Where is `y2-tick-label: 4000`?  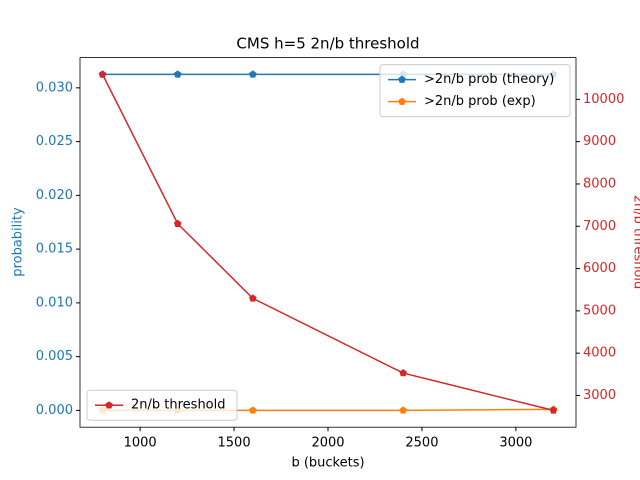 y2-tick-label: 4000 is located at coordinates (599, 353).